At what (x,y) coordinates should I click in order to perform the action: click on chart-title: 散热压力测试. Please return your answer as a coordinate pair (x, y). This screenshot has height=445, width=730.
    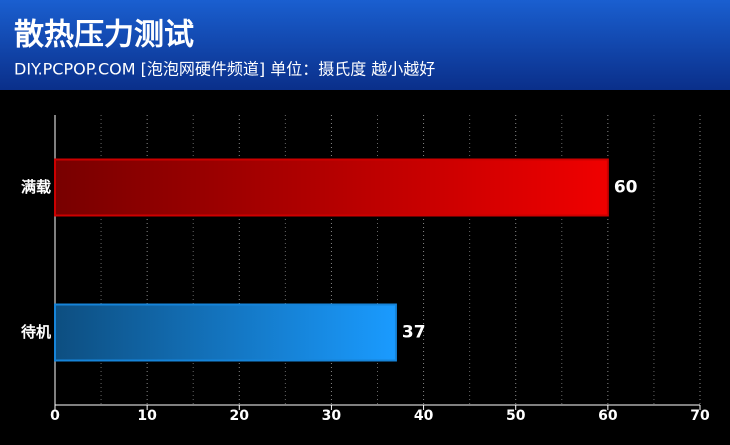
    Looking at the image, I should click on (104, 35).